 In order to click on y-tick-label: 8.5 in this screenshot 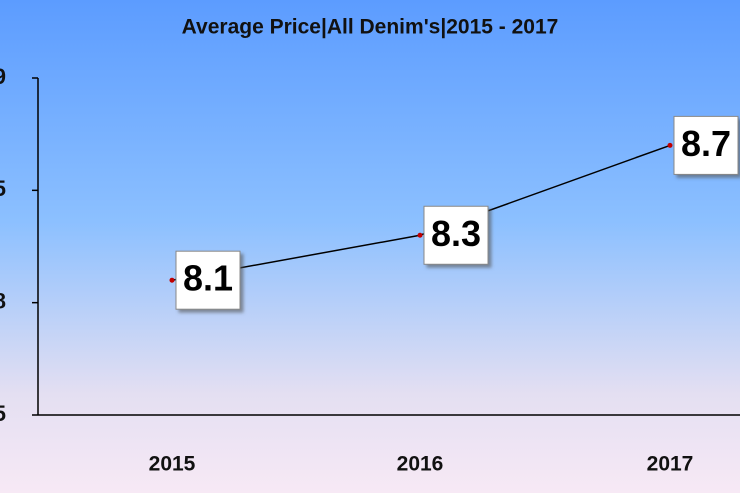, I will do `click(3, 188)`.